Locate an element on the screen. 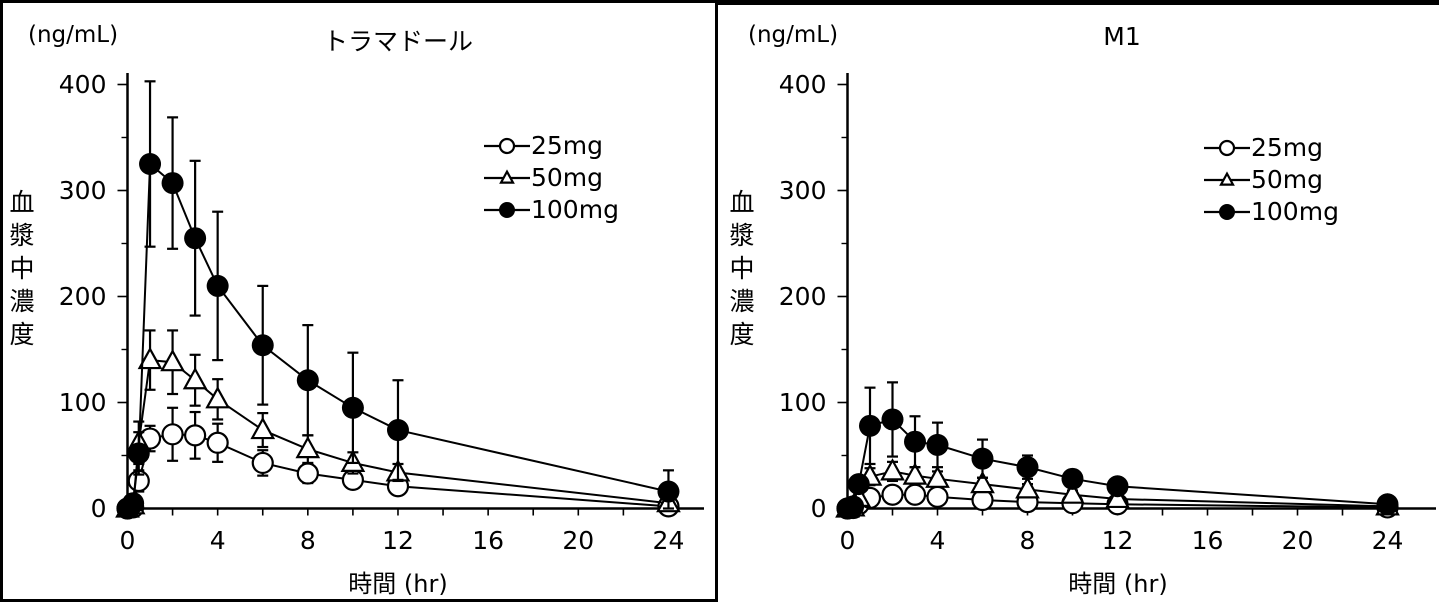 This screenshot has width=1439, height=606. right-legend: 25mg 50mg 100mg is located at coordinates (1271, 180).